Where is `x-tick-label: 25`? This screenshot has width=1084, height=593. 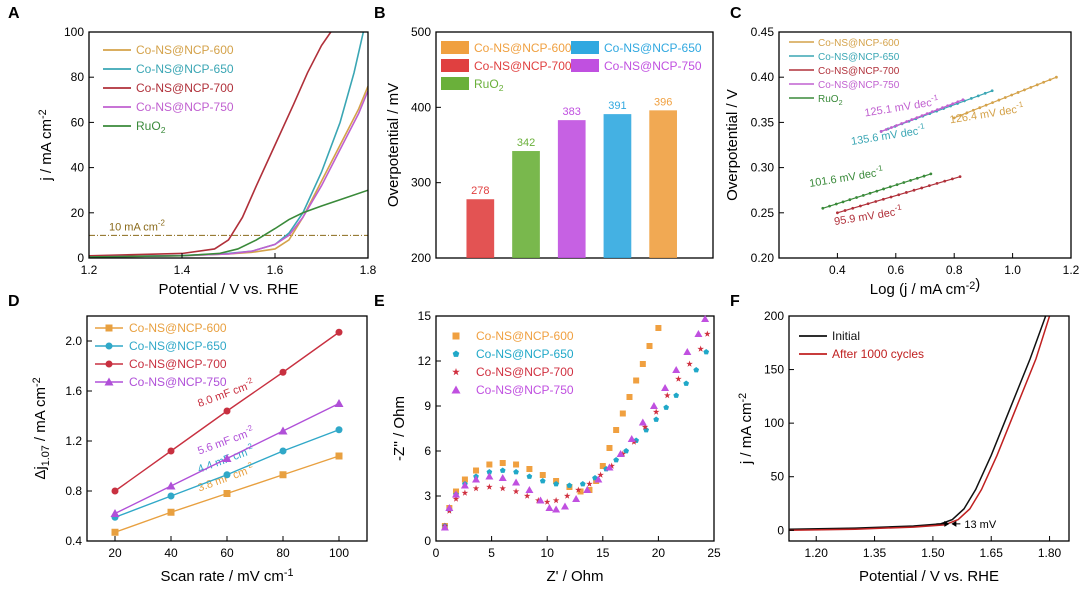
x-tick-label: 25 is located at coordinates (714, 553).